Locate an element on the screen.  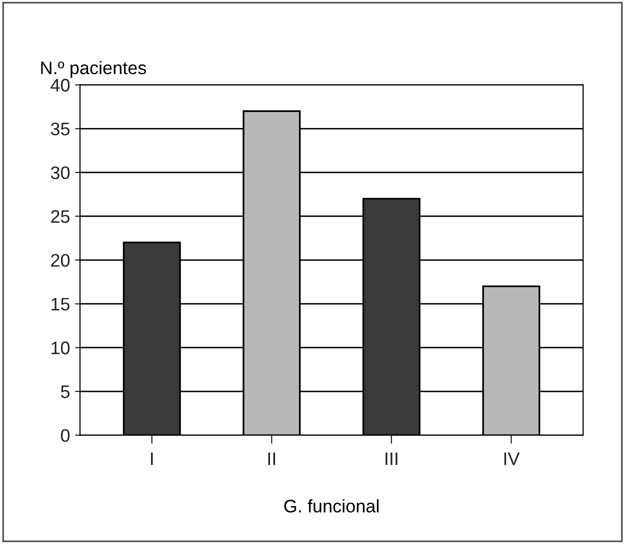
x-tick-label: IV is located at coordinates (512, 458).